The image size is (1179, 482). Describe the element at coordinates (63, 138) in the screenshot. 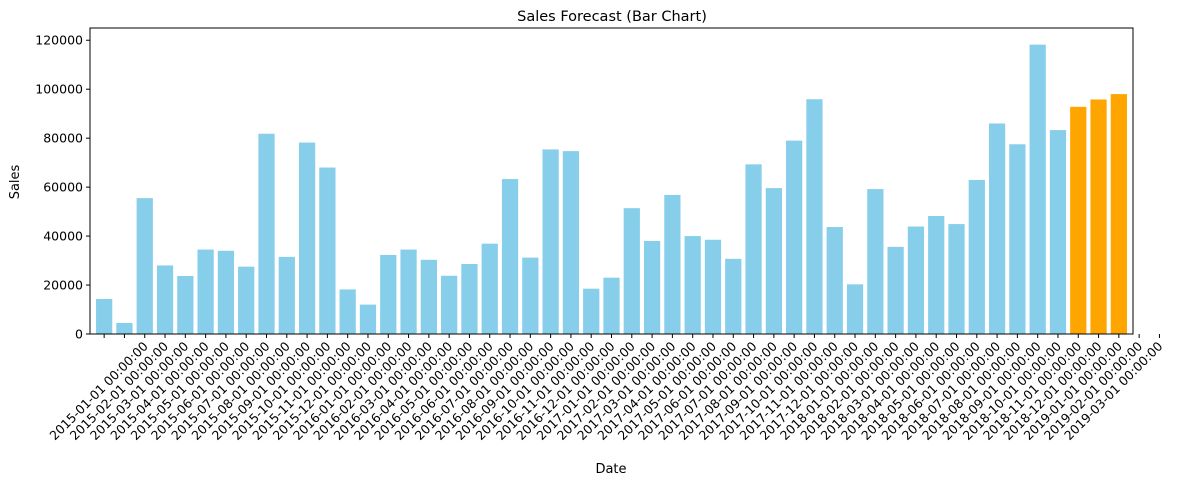

I see `y-tick-label: 80000` at that location.